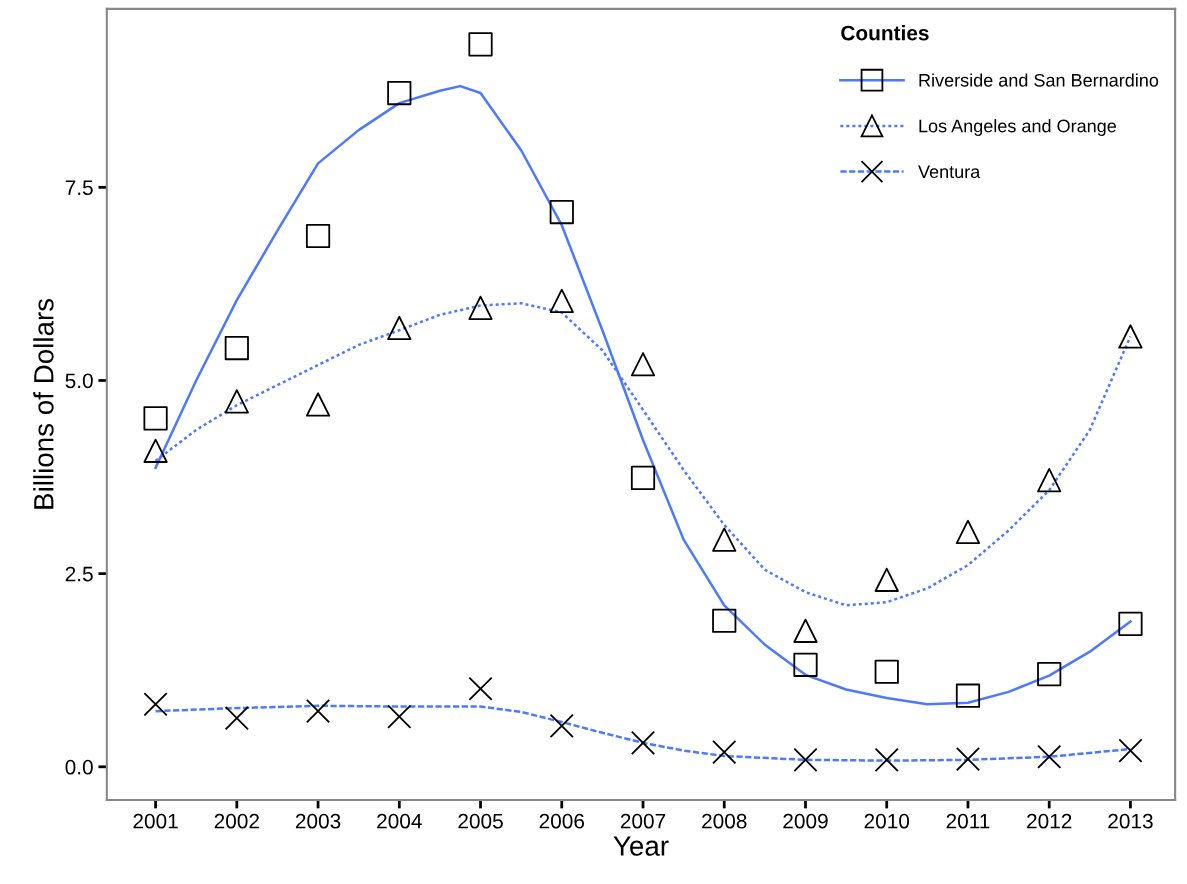 This screenshot has height=884, width=1187. Describe the element at coordinates (1017, 127) in the screenshot. I see `legend-label: Los Angeles and Orange` at that location.